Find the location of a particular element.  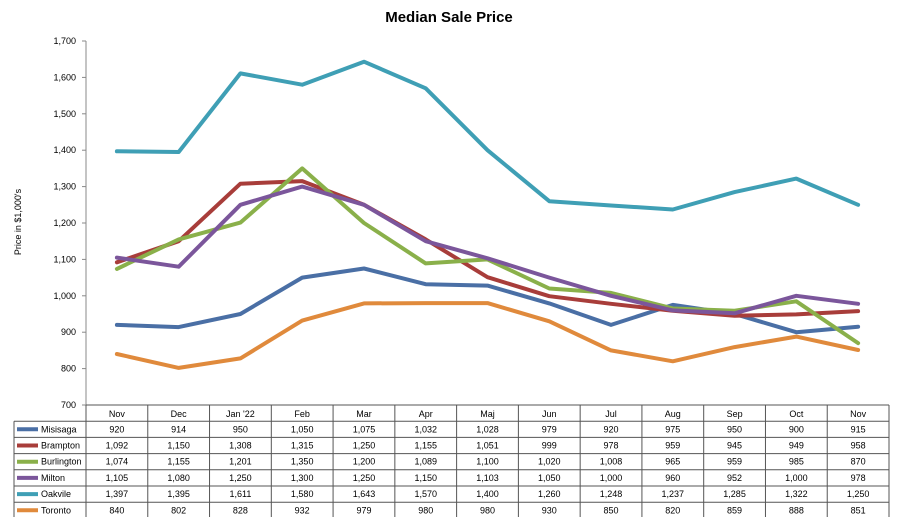

legend-series-name: Misisaga is located at coordinates (59, 429).